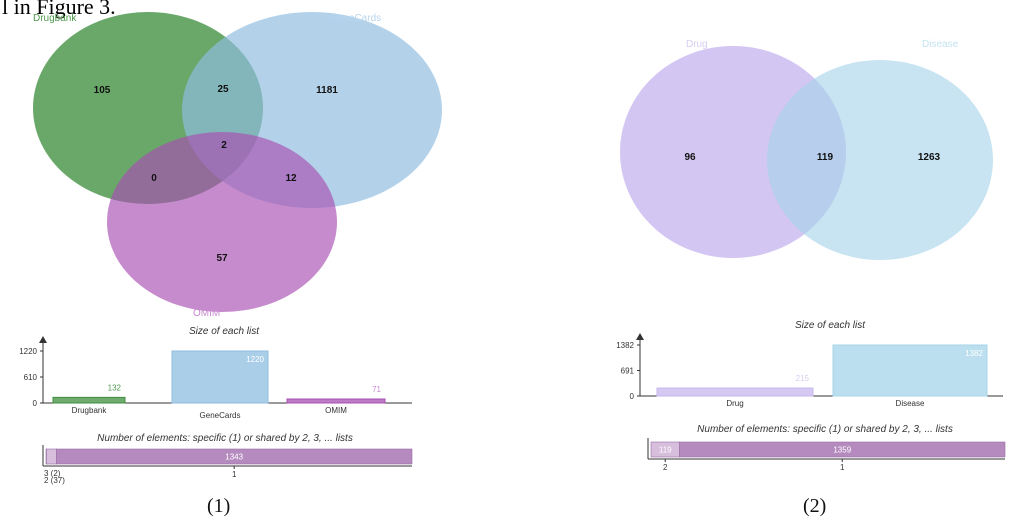  What do you see at coordinates (665, 467) in the screenshot?
I see `shared-tick-label-2-2: 2` at bounding box center [665, 467].